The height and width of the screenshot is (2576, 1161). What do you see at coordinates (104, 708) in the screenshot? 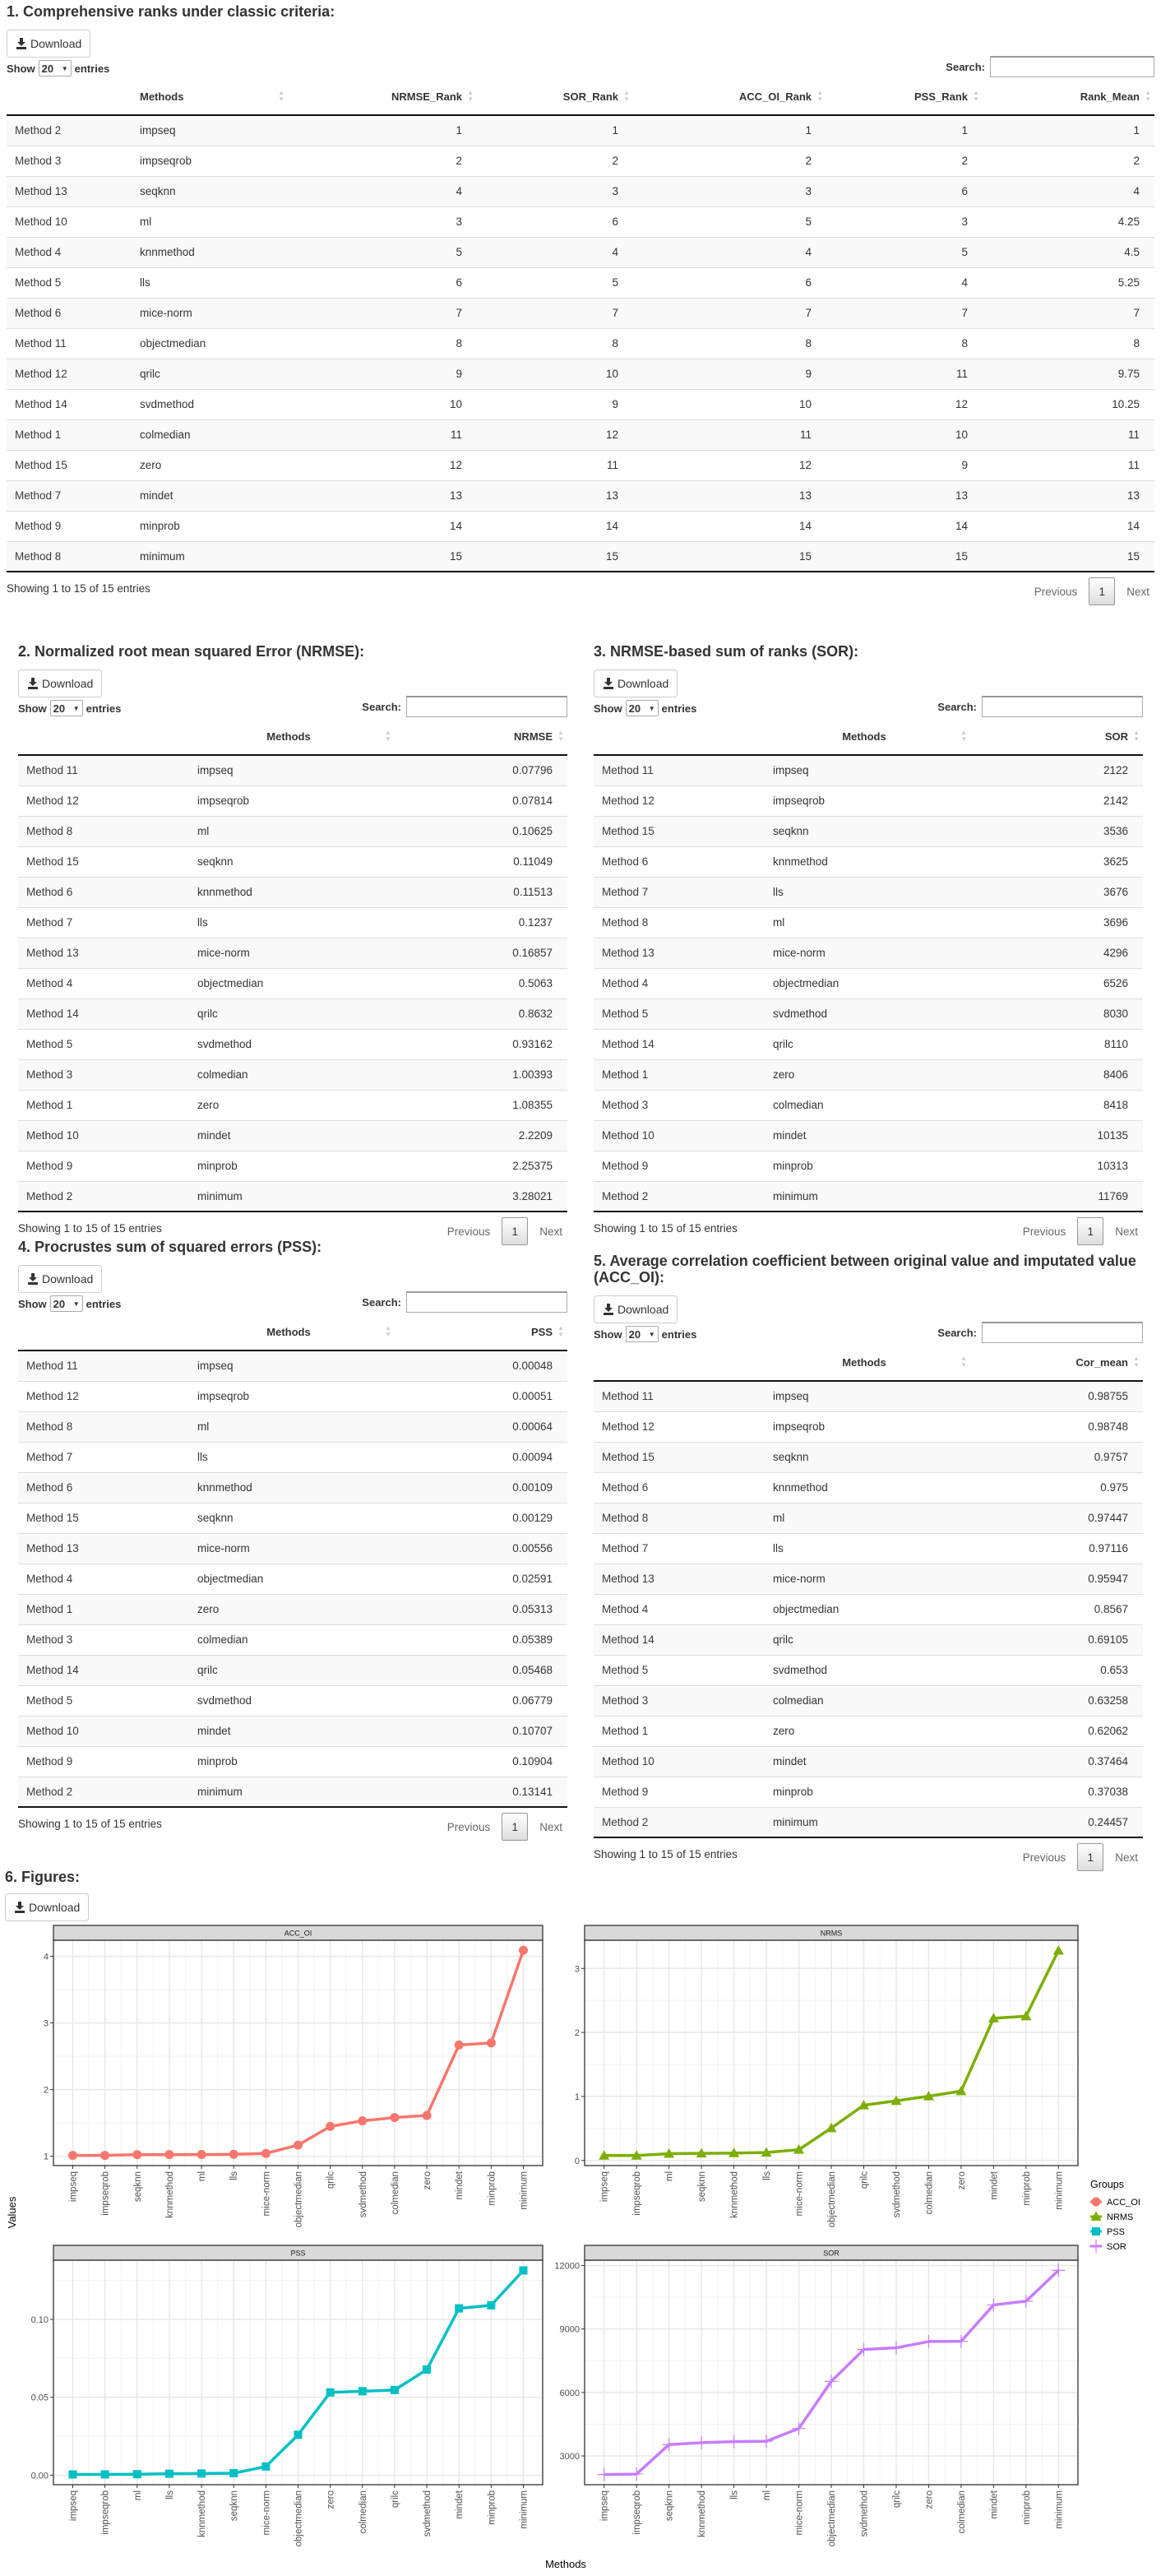
I see `entries-label: entries` at bounding box center [104, 708].